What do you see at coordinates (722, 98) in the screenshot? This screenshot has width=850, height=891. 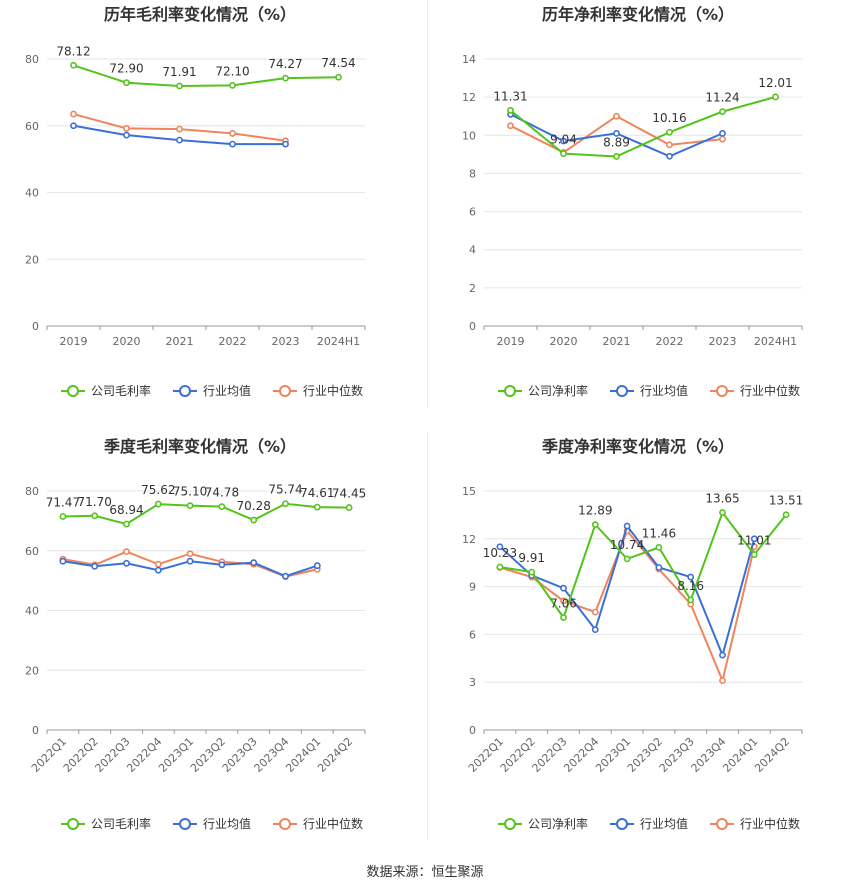 I see `data-label: 11.24` at bounding box center [722, 98].